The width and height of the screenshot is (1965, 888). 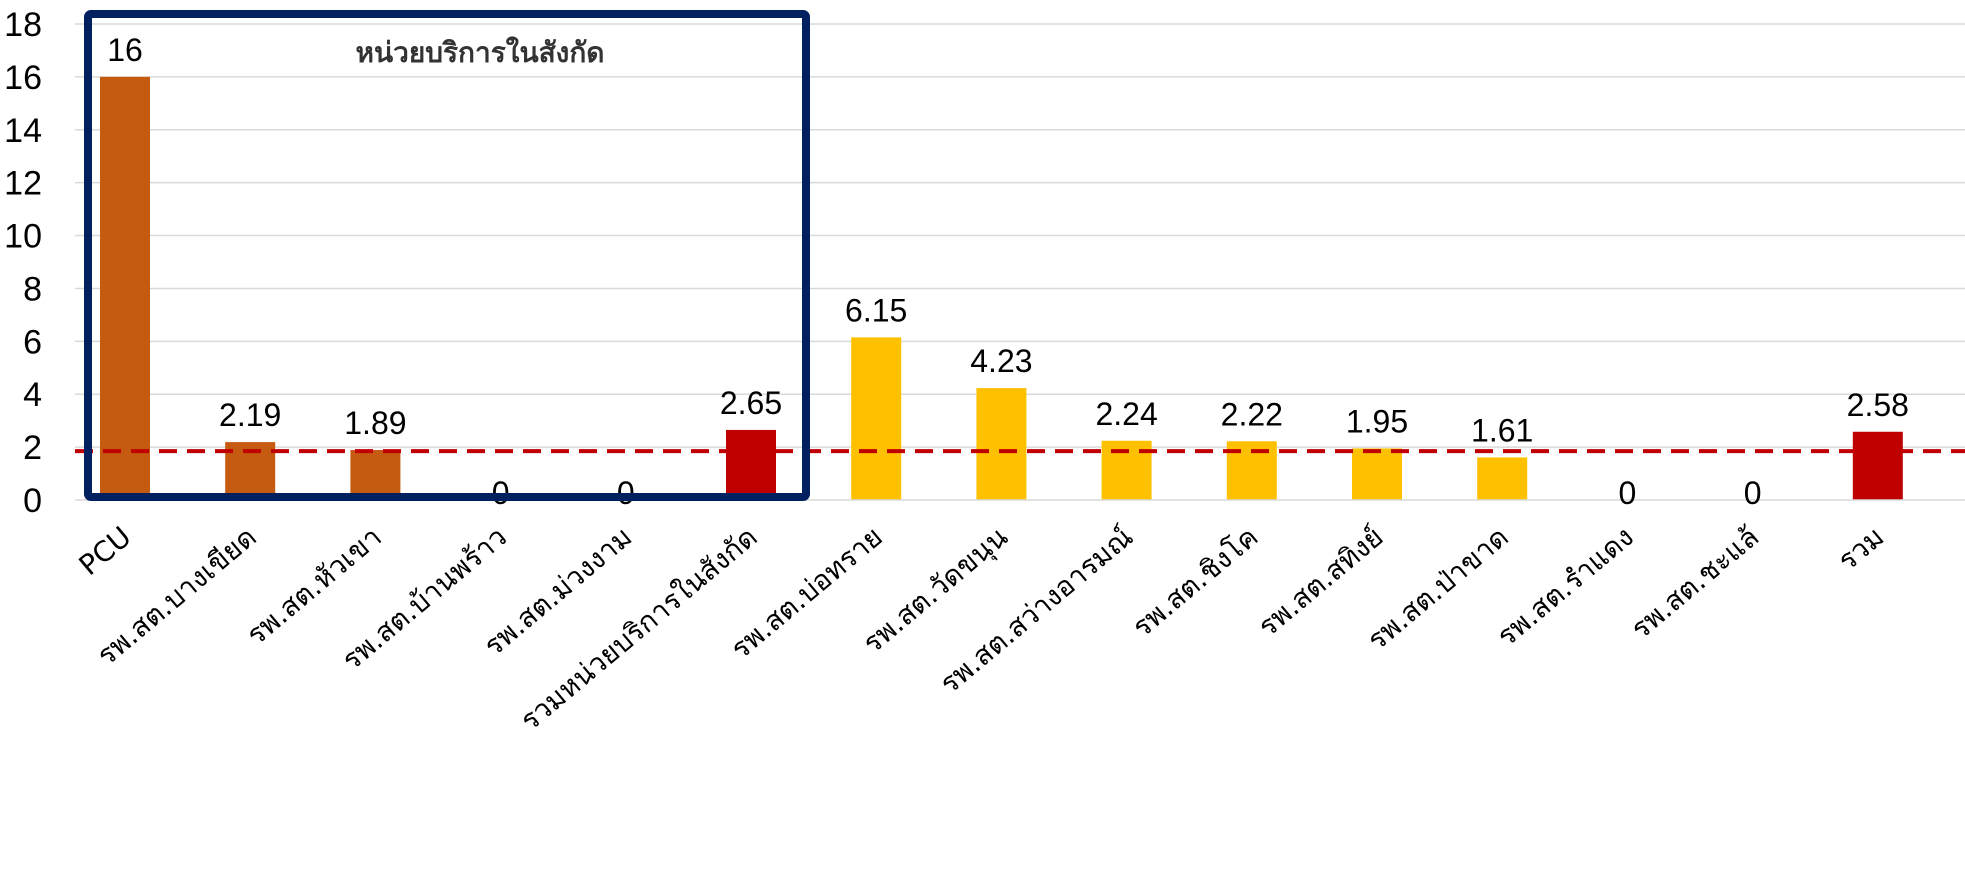 What do you see at coordinates (480, 52) in the screenshot?
I see `highlight-box-label: หน่วยบริการในสังกัด` at bounding box center [480, 52].